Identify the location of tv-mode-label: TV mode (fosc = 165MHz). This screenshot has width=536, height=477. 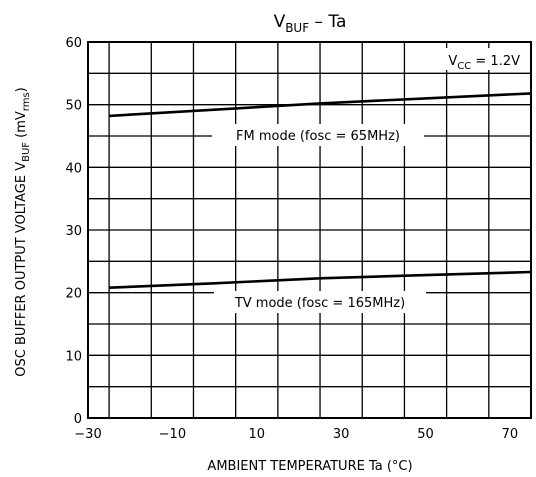
(319, 303).